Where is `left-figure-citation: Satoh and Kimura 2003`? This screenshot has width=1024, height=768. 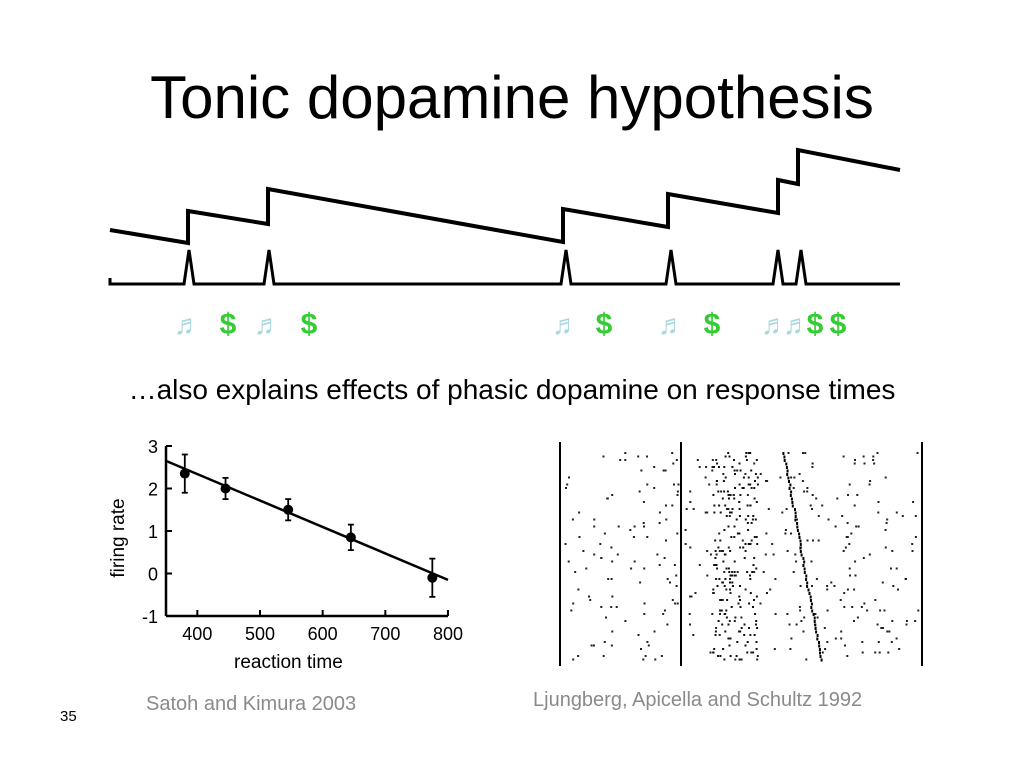 left-figure-citation: Satoh and Kimura 2003 is located at coordinates (251, 704).